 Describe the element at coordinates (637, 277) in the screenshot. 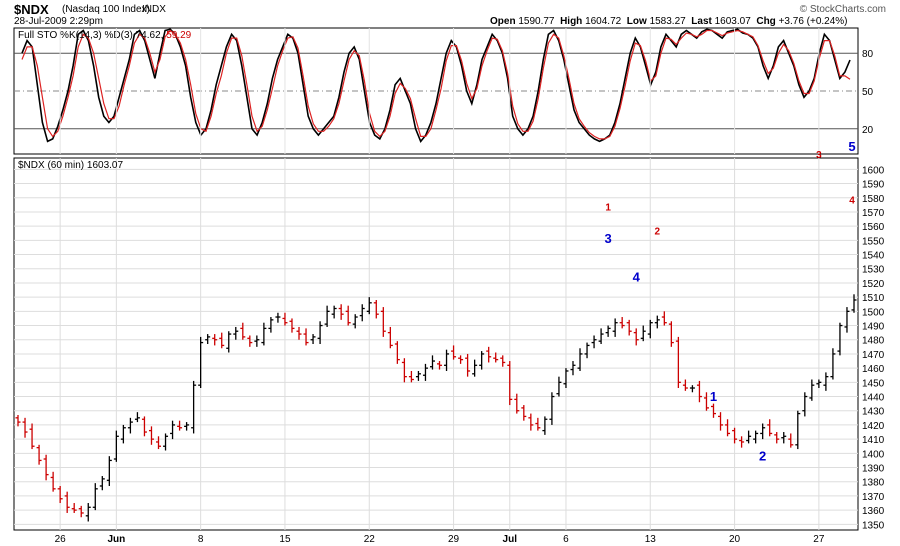

I see `wave-label-blue: 4` at that location.